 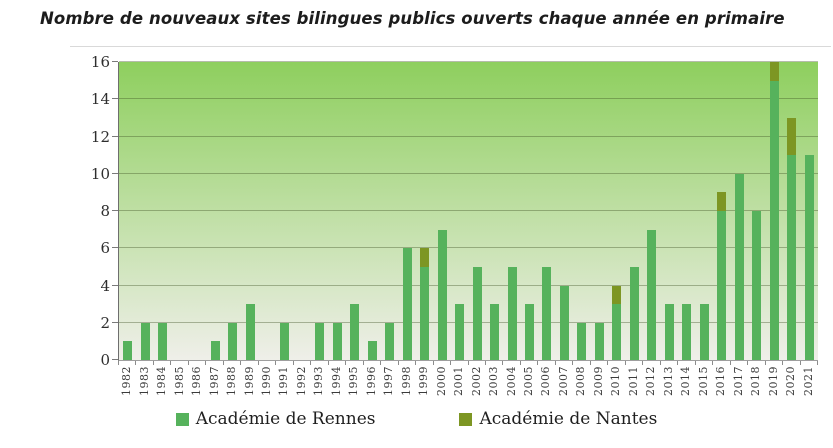 I want to click on bar-2014, so click(x=687, y=332).